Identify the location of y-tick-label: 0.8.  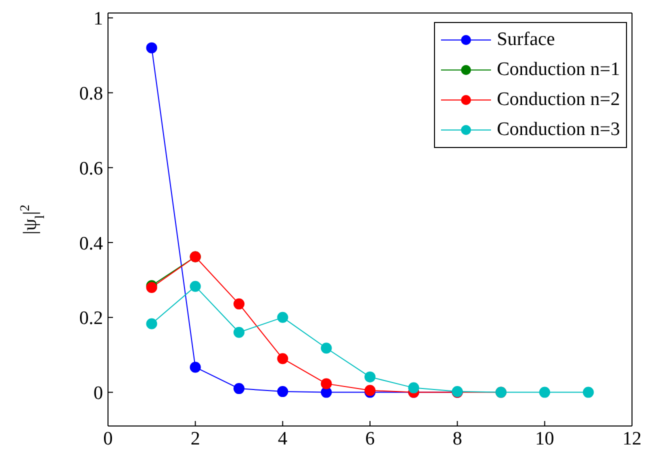
(91, 94).